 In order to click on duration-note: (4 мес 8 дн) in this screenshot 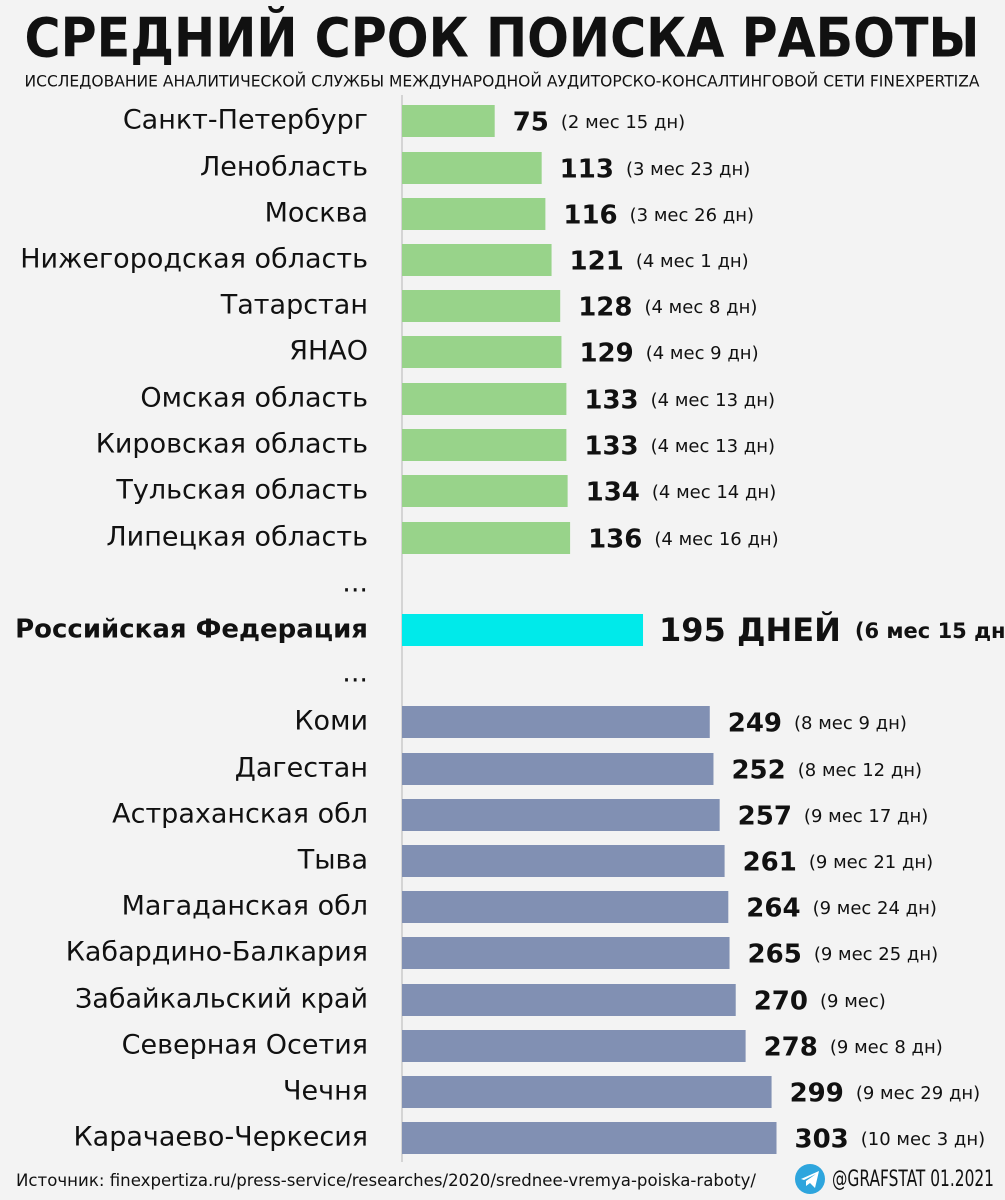, I will do `click(700, 307)`.